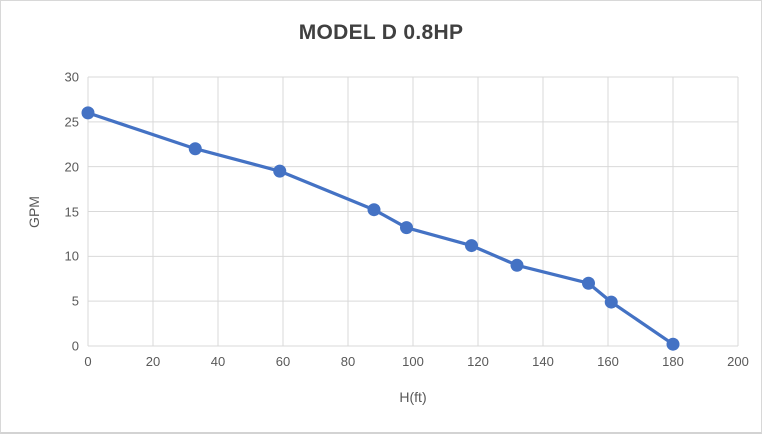 Image resolution: width=762 pixels, height=434 pixels. I want to click on x-tick-label: 40, so click(218, 361).